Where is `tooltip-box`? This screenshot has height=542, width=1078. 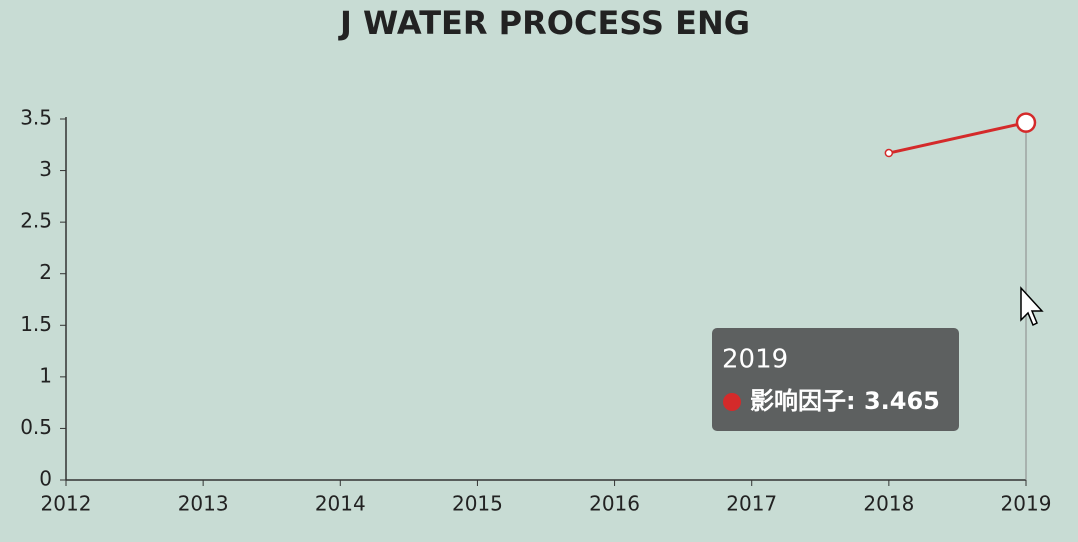
tooltip-box is located at coordinates (835, 379).